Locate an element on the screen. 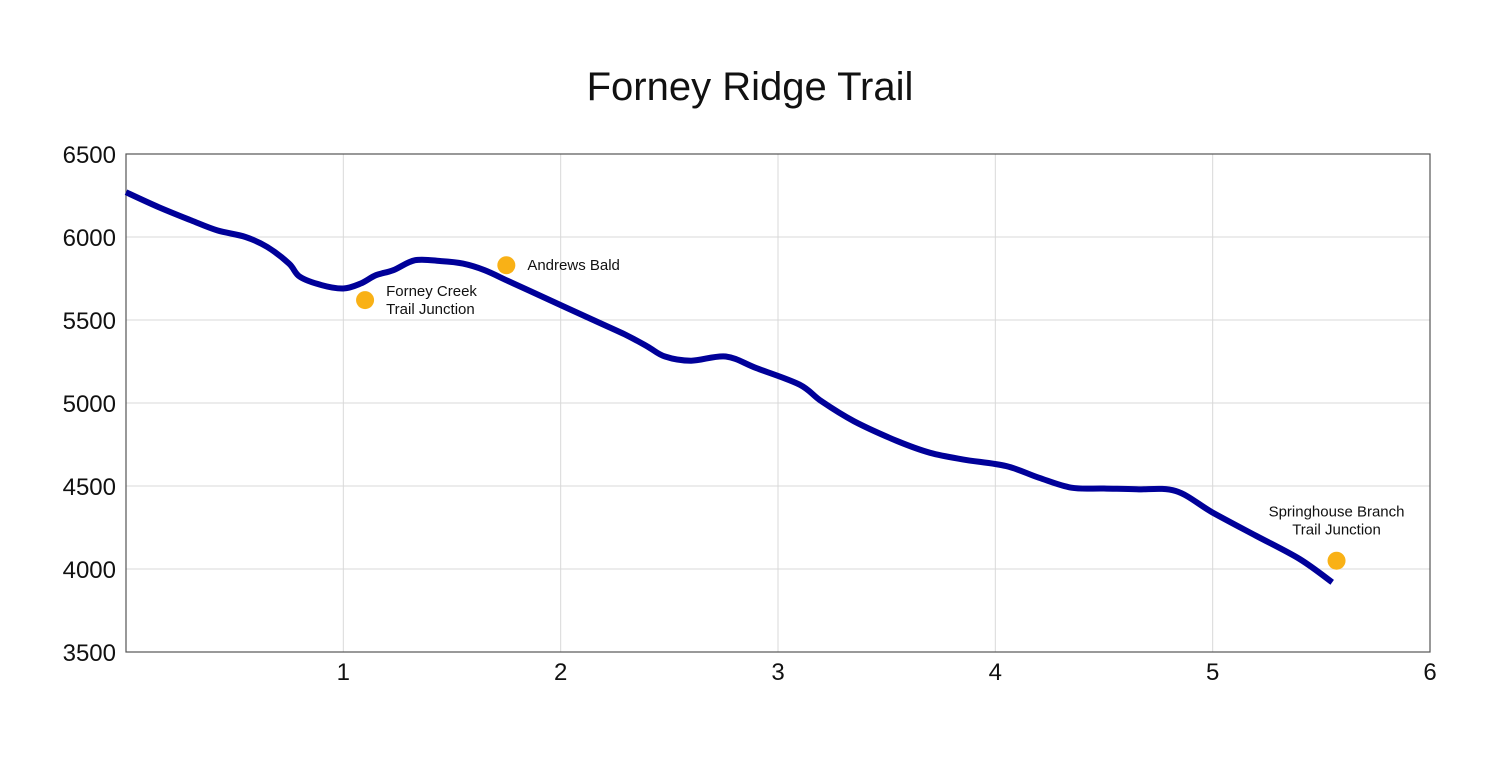 The height and width of the screenshot is (762, 1500). x-tick-label: 5 is located at coordinates (1212, 672).